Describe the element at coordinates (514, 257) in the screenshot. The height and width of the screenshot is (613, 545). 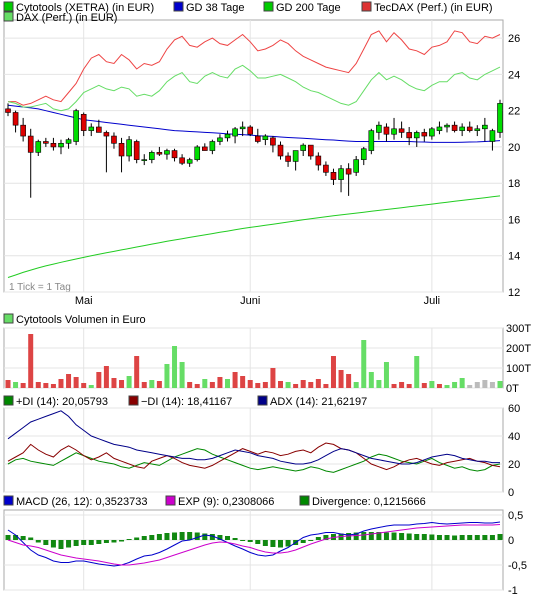
I see `main-y-tick-label: 14` at that location.